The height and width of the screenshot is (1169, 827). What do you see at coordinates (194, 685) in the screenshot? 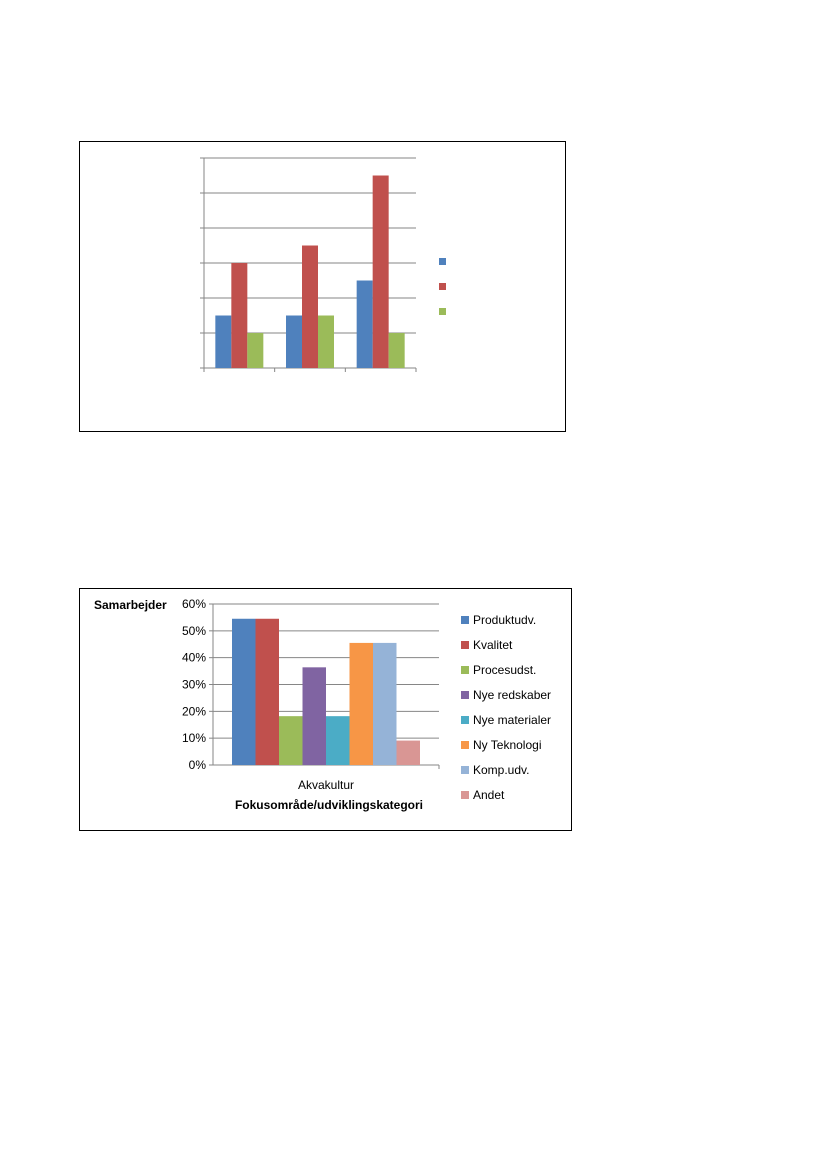
I see `y-tick-label: 30%` at bounding box center [194, 685].